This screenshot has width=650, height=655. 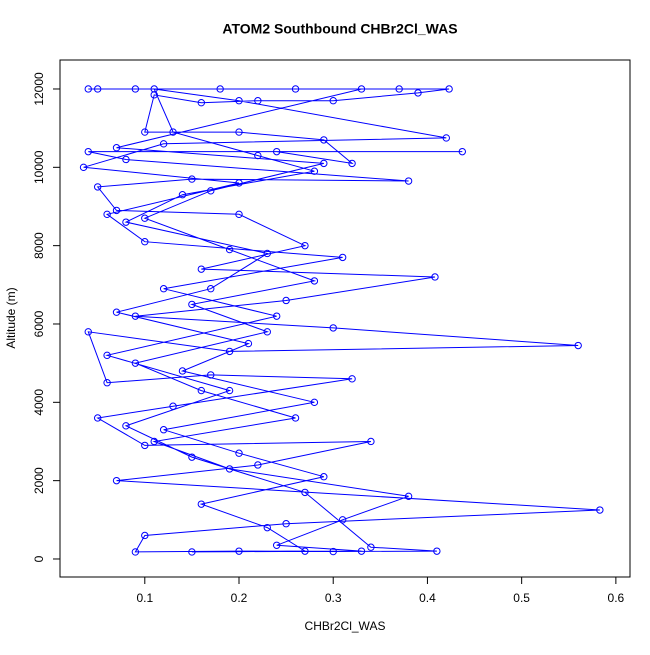 What do you see at coordinates (11, 317) in the screenshot?
I see `y-axis-label: Altitude (m)` at bounding box center [11, 317].